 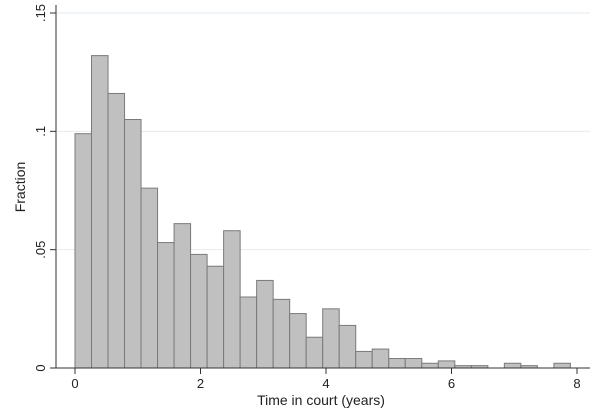 What do you see at coordinates (40, 131) in the screenshot?
I see `y-tick-label: .1` at bounding box center [40, 131].